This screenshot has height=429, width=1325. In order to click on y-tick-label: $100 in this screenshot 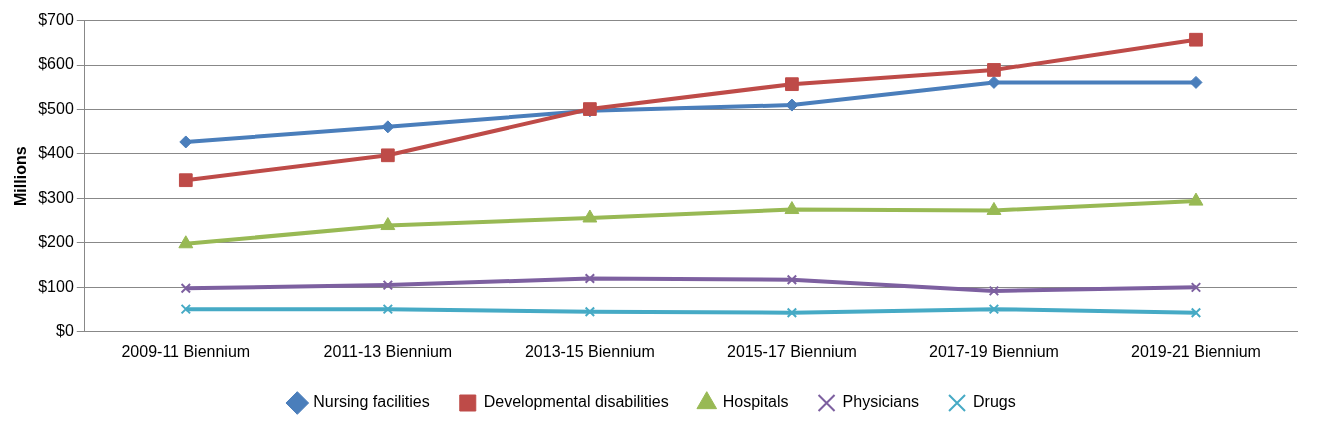, I will do `click(56, 286)`.